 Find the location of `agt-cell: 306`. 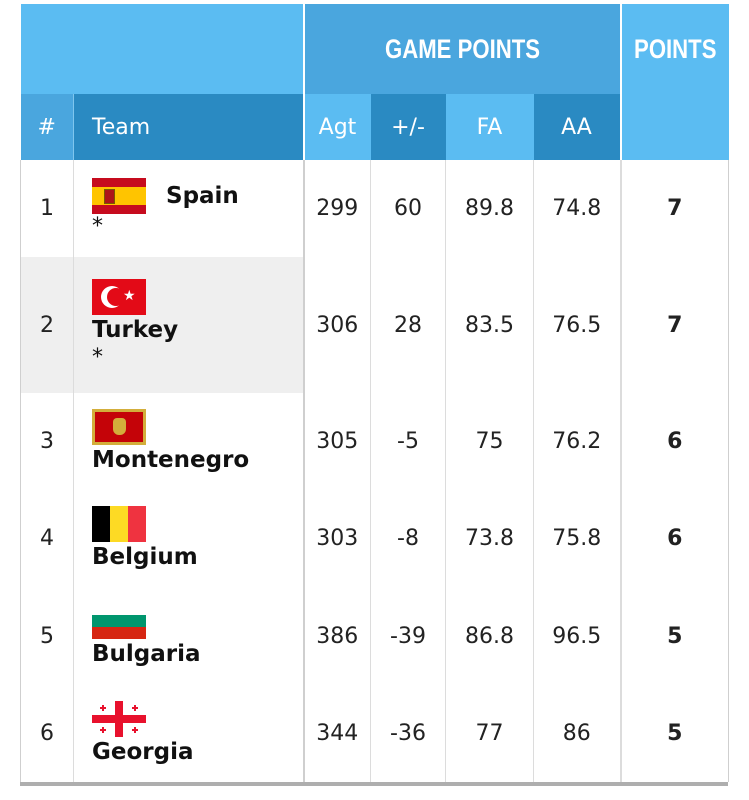

agt-cell: 306 is located at coordinates (336, 325).